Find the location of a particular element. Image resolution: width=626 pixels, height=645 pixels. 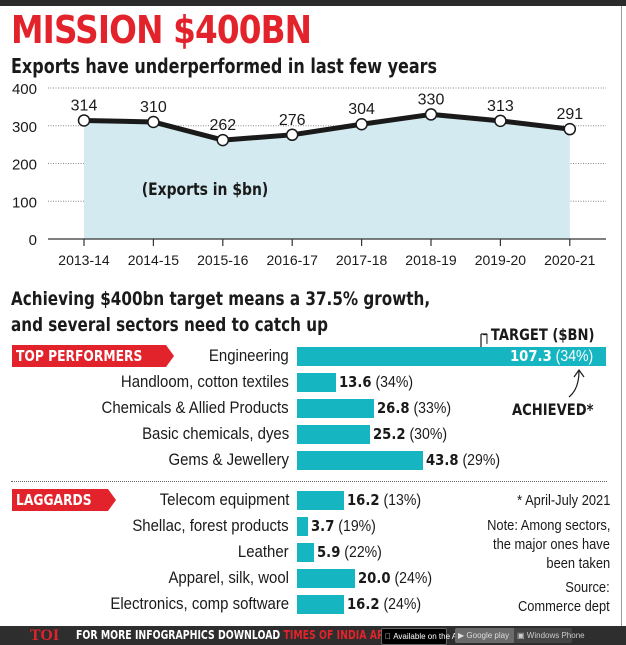

target-value: 5.9 is located at coordinates (328, 552).